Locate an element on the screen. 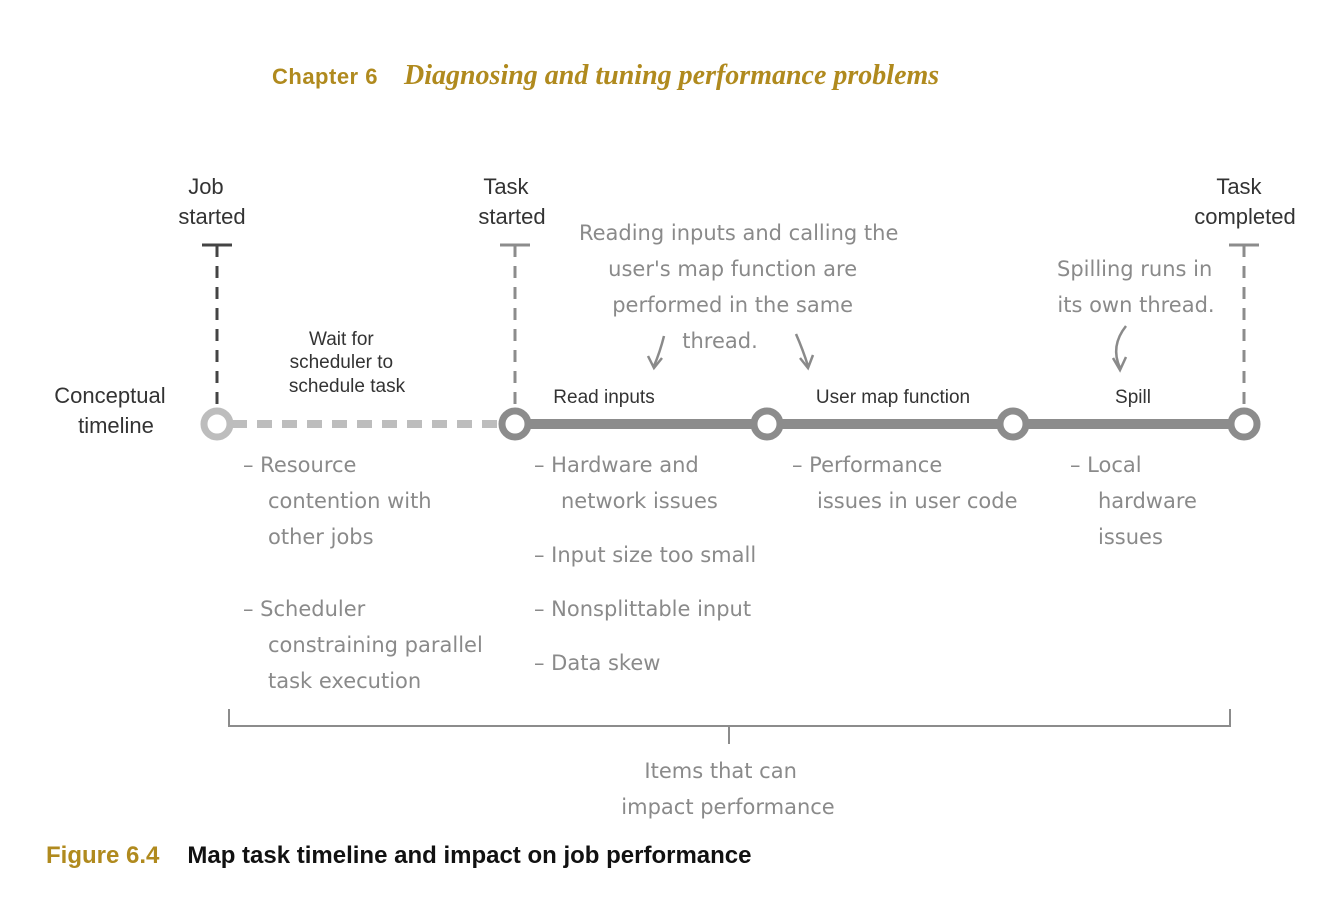 This screenshot has width=1344, height=902. arrow-to-user-map is located at coordinates (804, 352).